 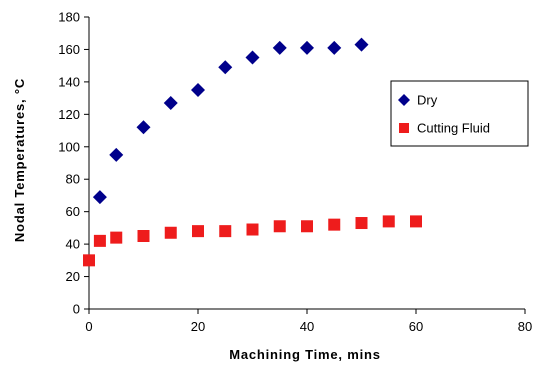 I want to click on legend-box, so click(x=459, y=113).